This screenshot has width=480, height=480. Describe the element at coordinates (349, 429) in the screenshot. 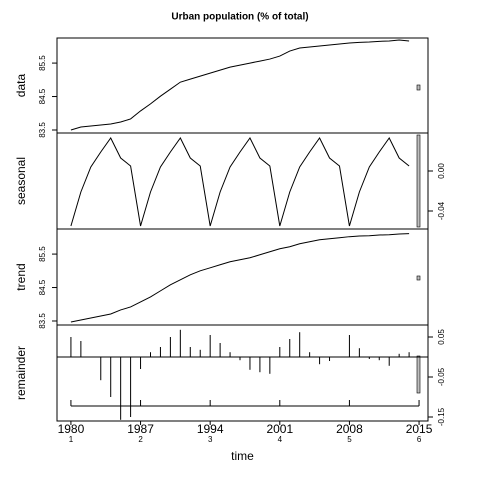

I see `x-tick-label: 2008` at that location.